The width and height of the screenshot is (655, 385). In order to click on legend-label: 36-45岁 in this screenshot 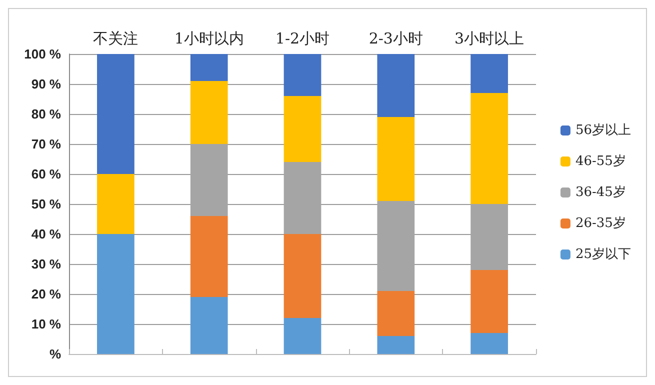, I will do `click(600, 192)`.